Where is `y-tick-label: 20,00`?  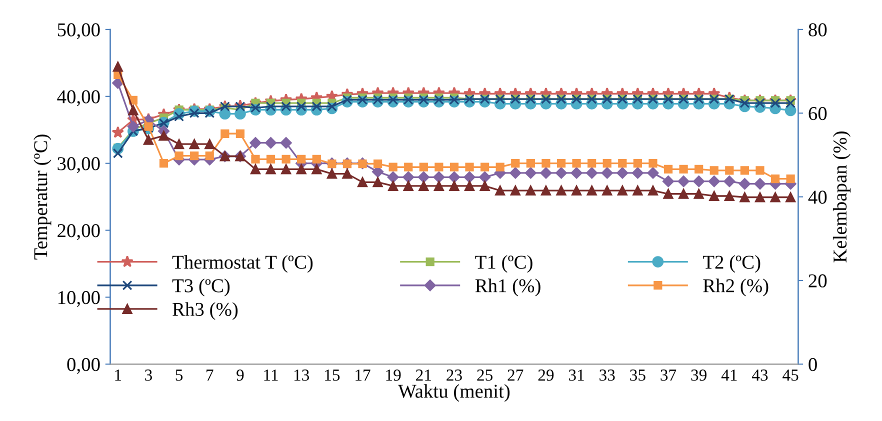 y-tick-label: 20,00 is located at coordinates (79, 232).